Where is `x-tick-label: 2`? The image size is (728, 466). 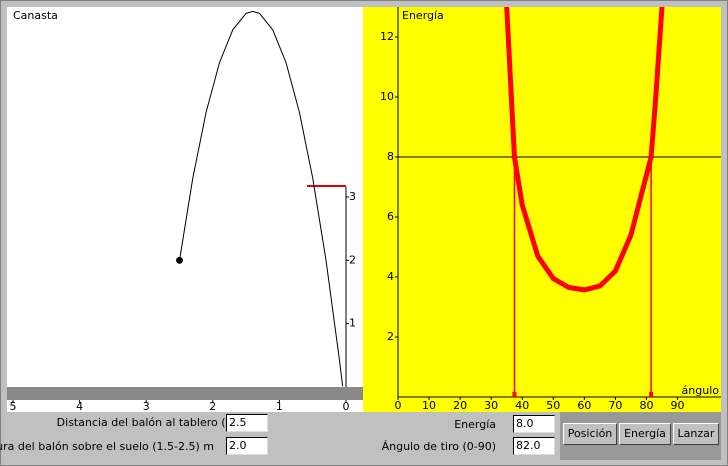
x-tick-label: 2 is located at coordinates (212, 406).